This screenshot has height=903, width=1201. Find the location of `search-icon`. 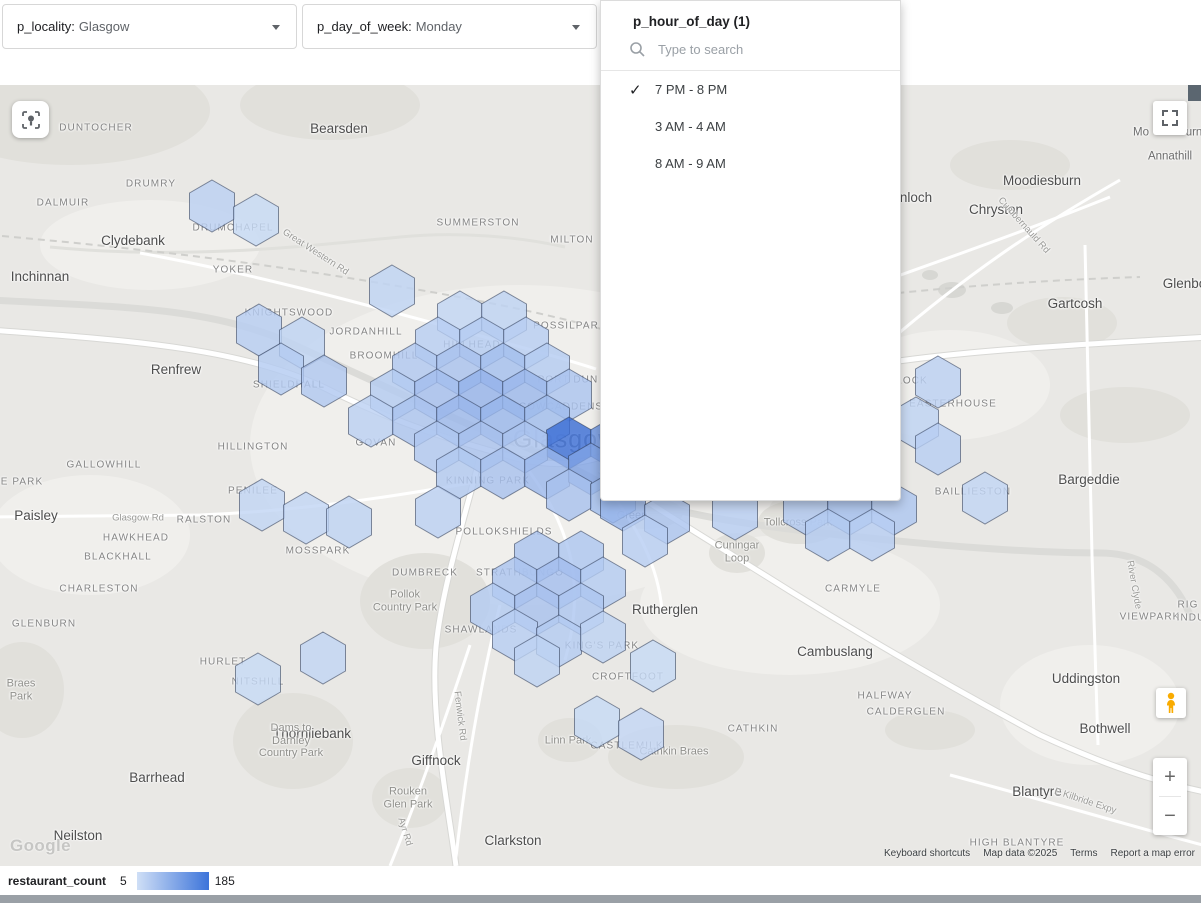

search-icon is located at coordinates (637, 49).